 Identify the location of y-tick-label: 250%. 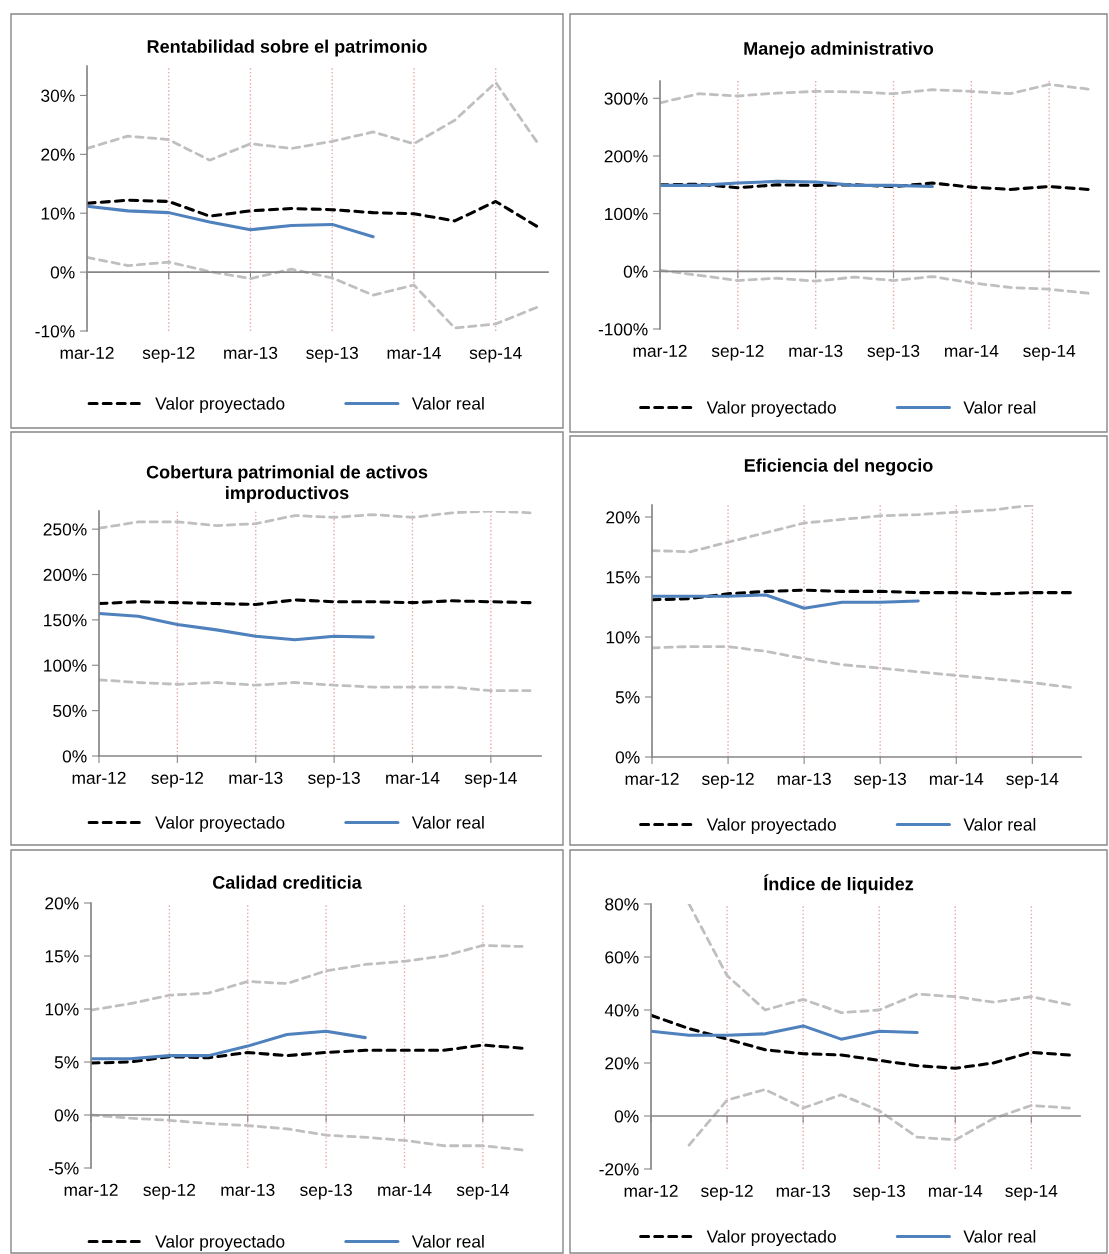
(65, 529).